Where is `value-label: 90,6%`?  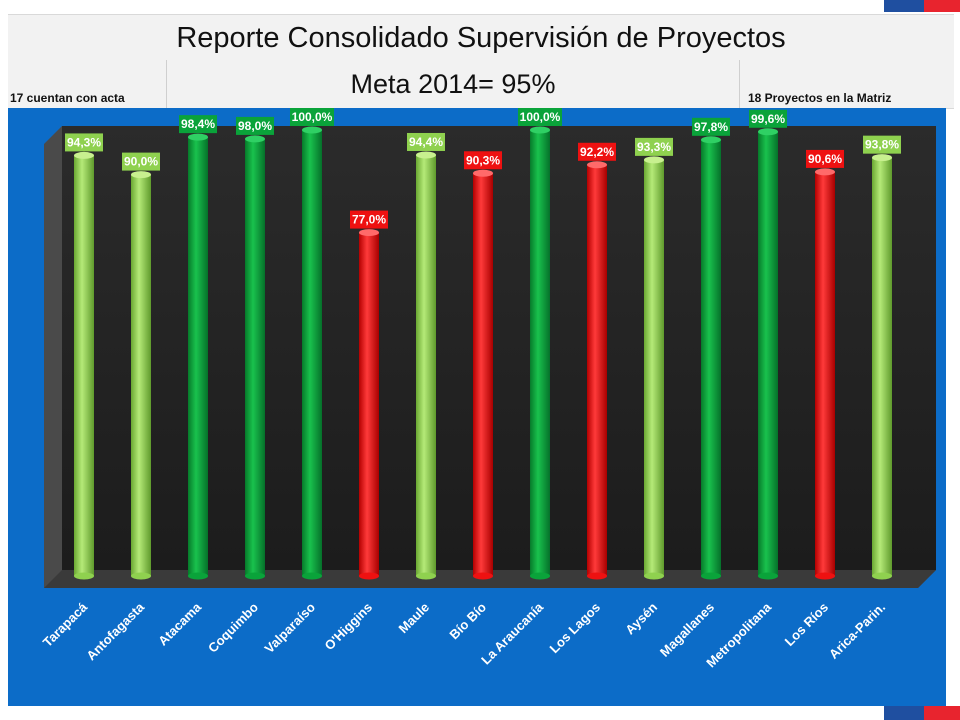 value-label: 90,6% is located at coordinates (825, 159).